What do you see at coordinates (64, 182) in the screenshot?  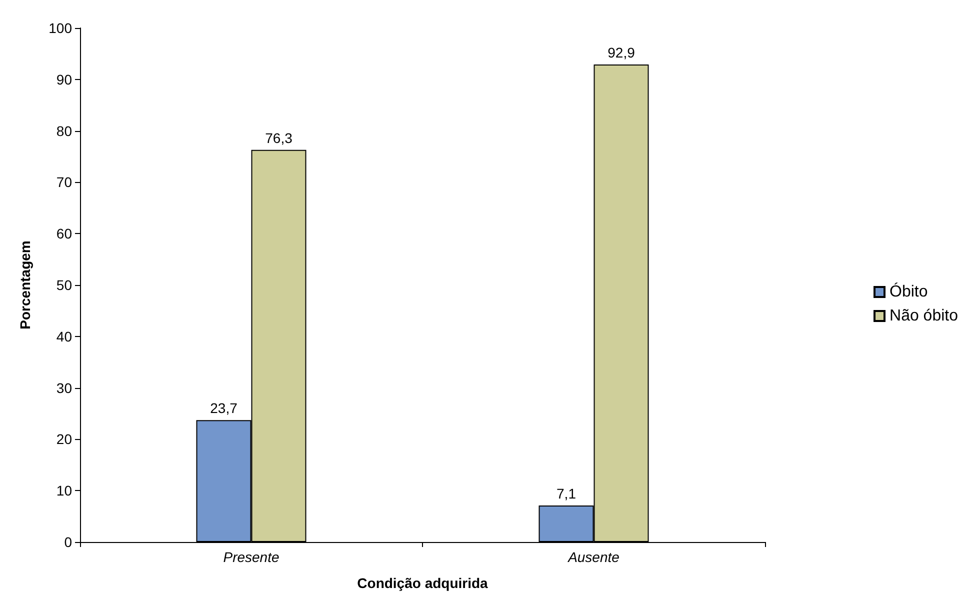 I see `y-tick-label: 70` at bounding box center [64, 182].